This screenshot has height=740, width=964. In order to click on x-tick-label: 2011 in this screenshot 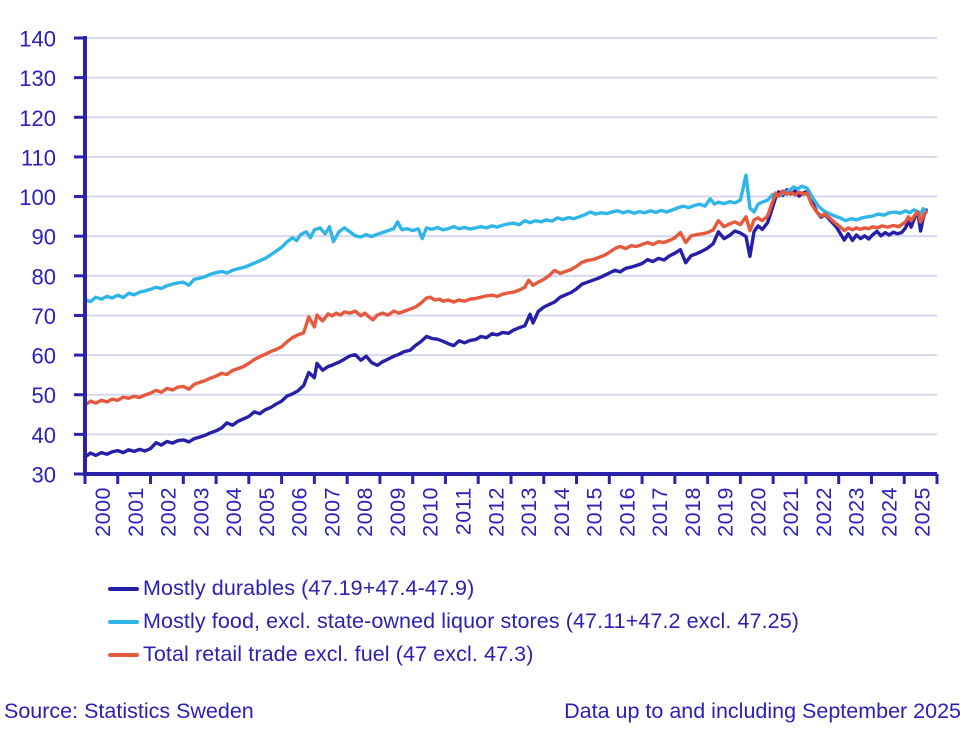, I will do `click(464, 511)`.